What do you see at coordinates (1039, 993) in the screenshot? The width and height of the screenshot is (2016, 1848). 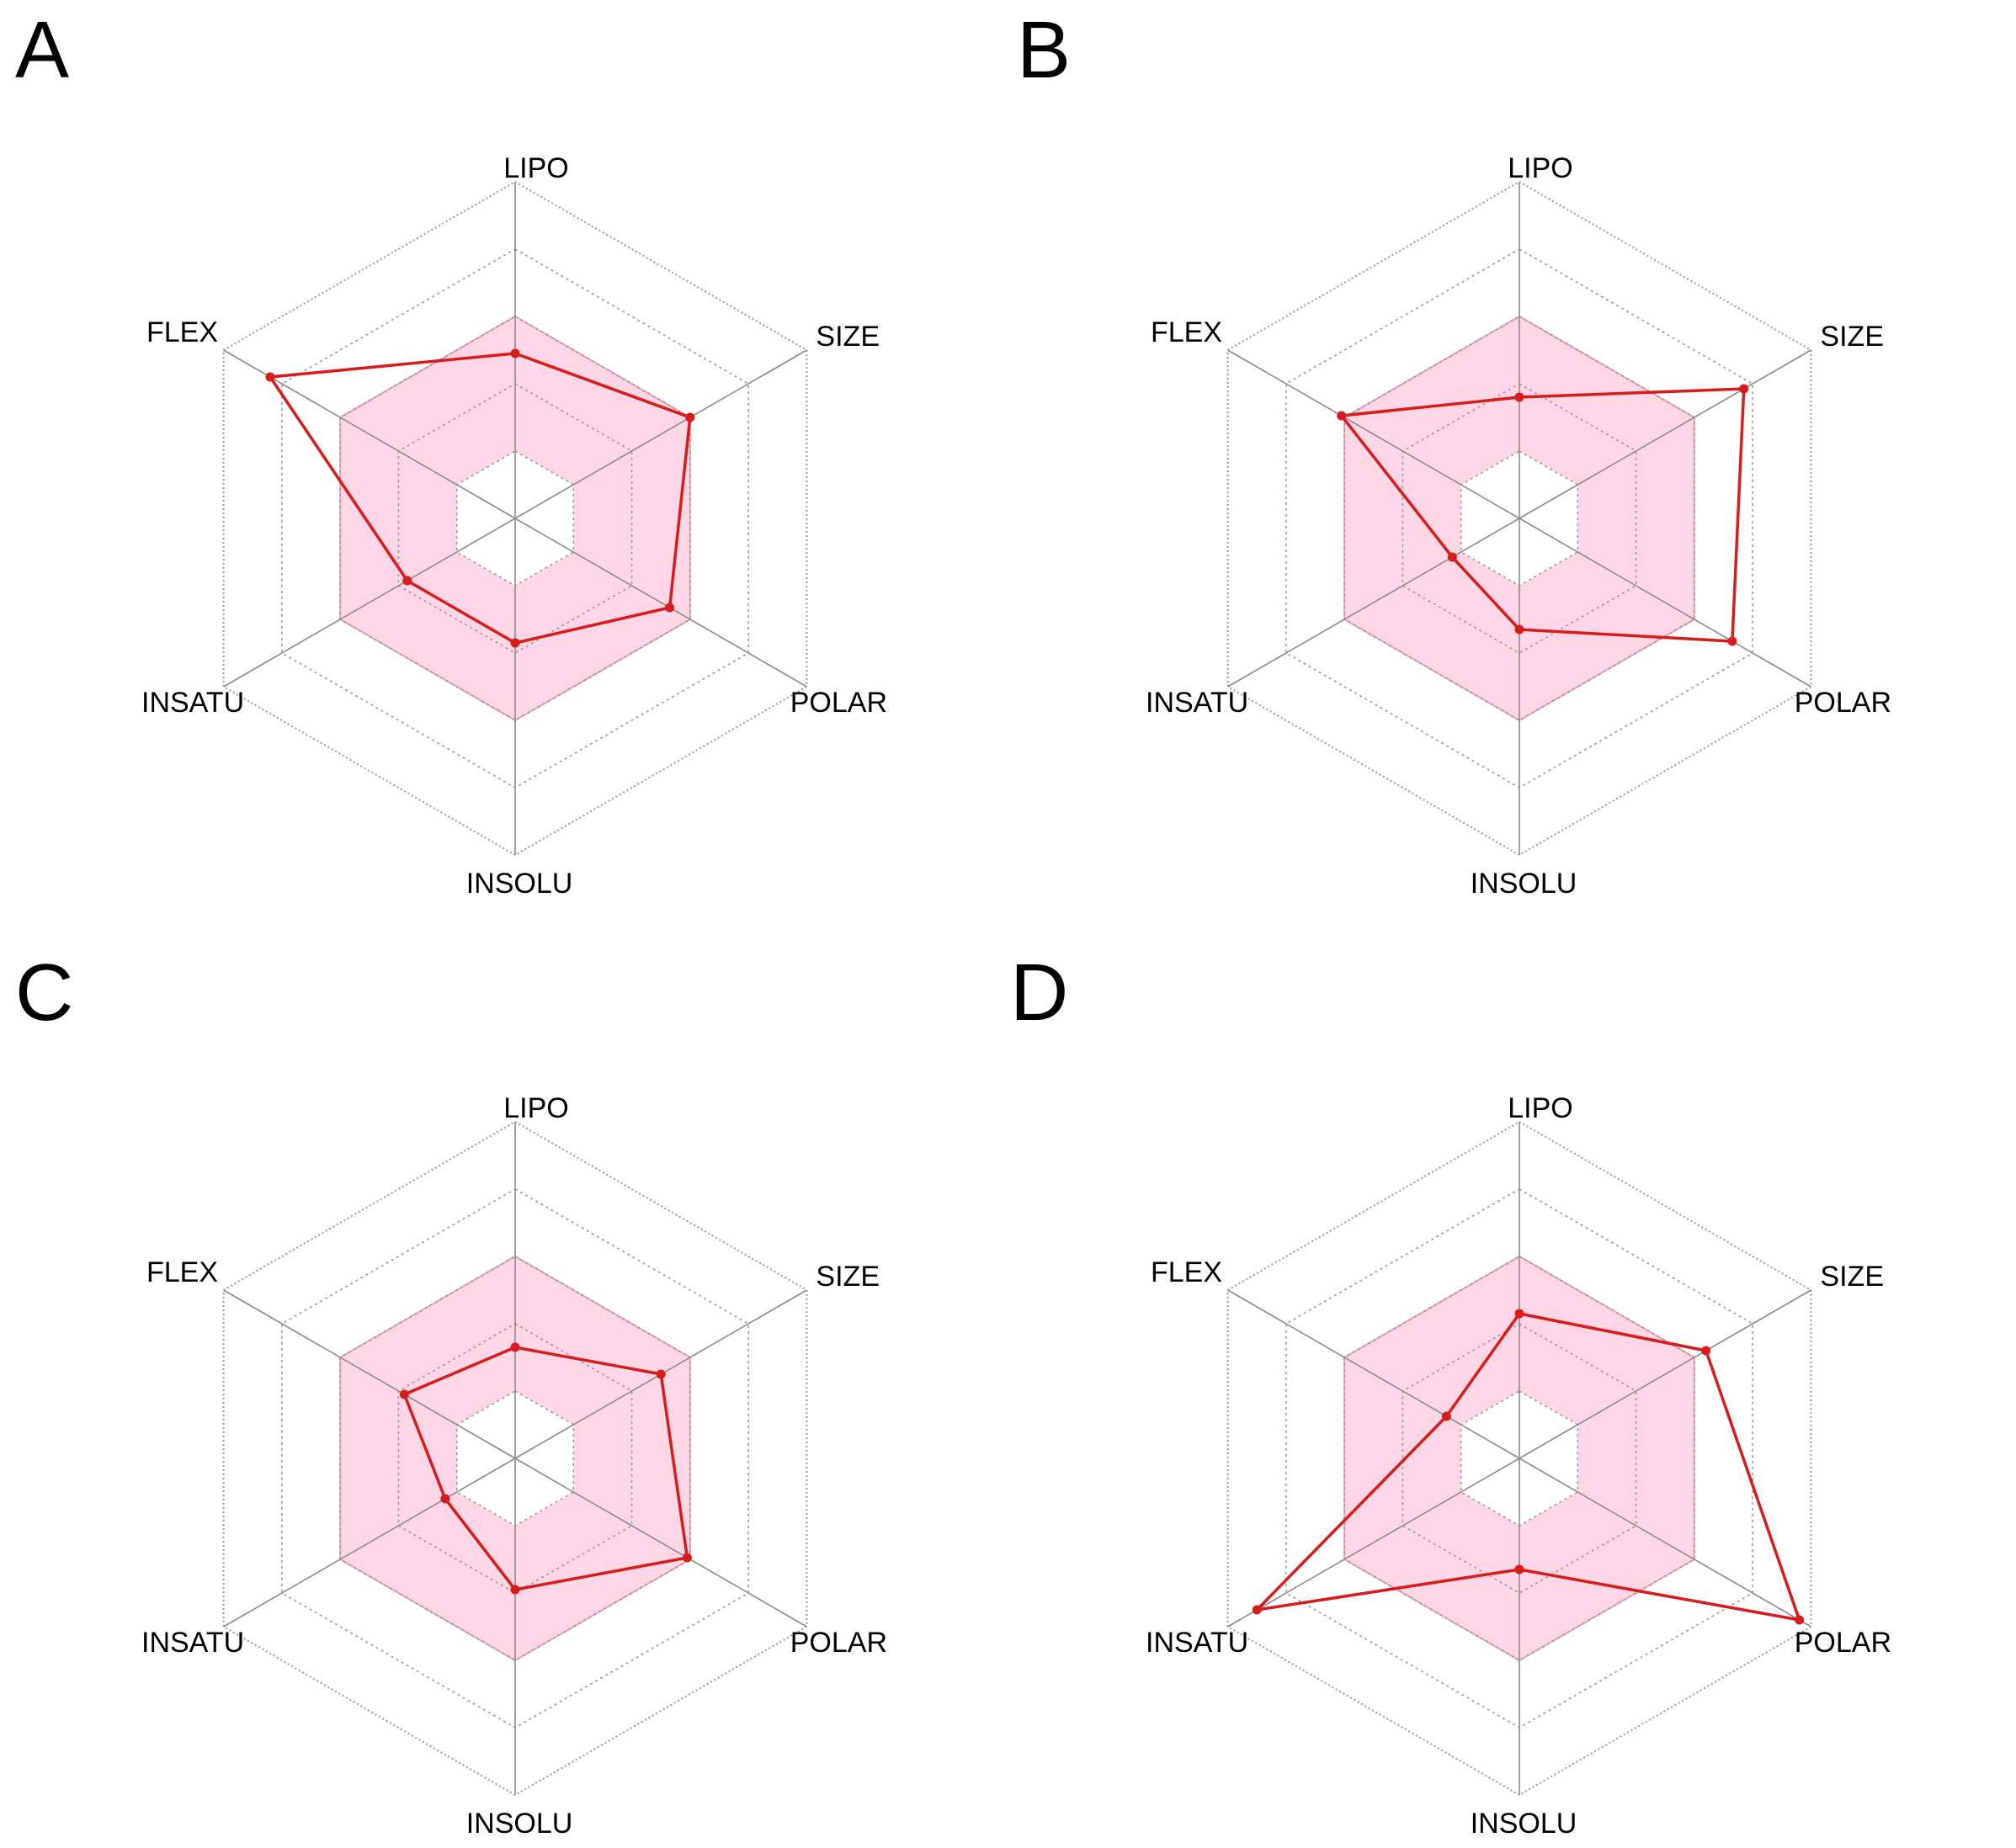 I see `panel-letter: D` at bounding box center [1039, 993].